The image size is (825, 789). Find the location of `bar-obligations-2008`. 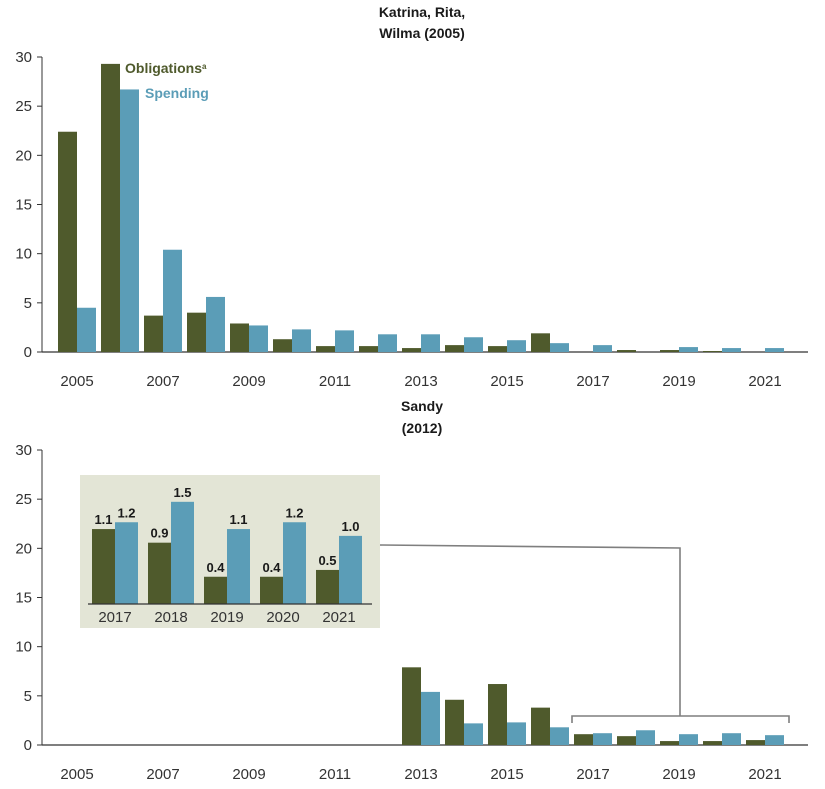

bar-obligations-2008 is located at coordinates (196, 332).